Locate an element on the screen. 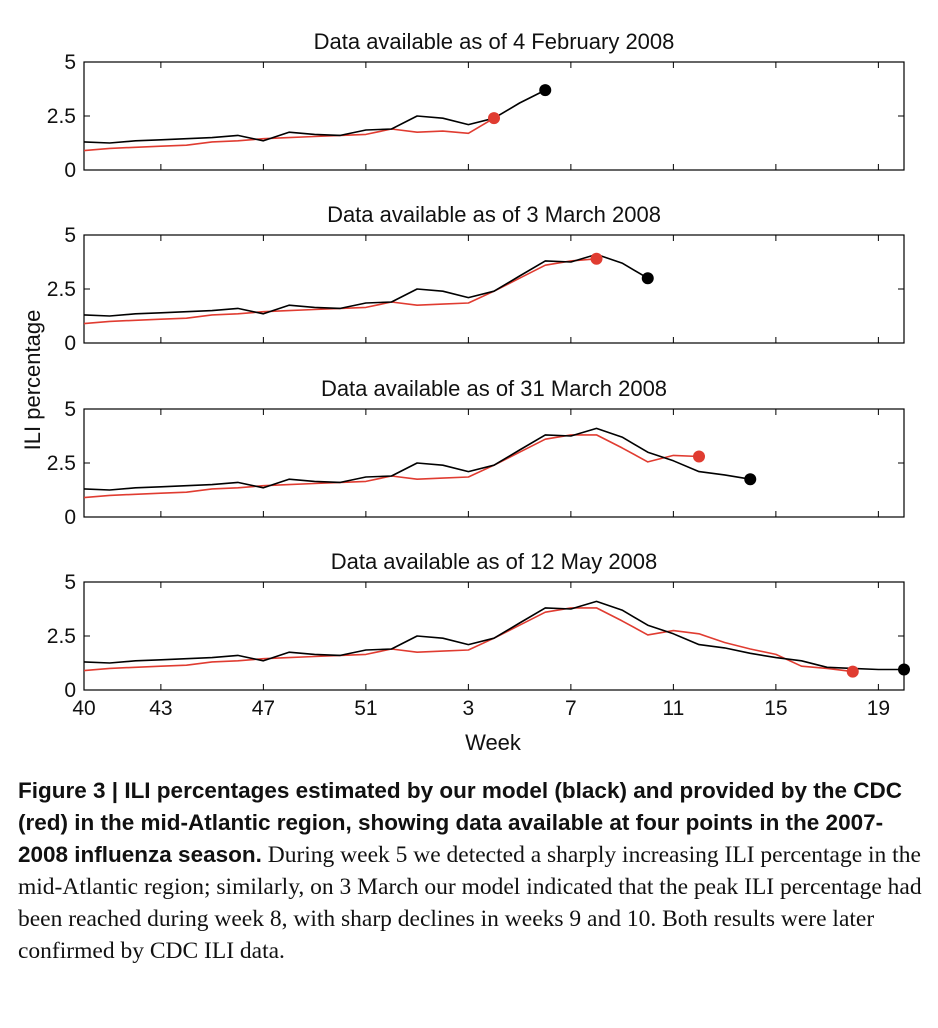 The height and width of the screenshot is (1028, 938). panel-title: Data available as of 4 February 2008 is located at coordinates (494, 41).